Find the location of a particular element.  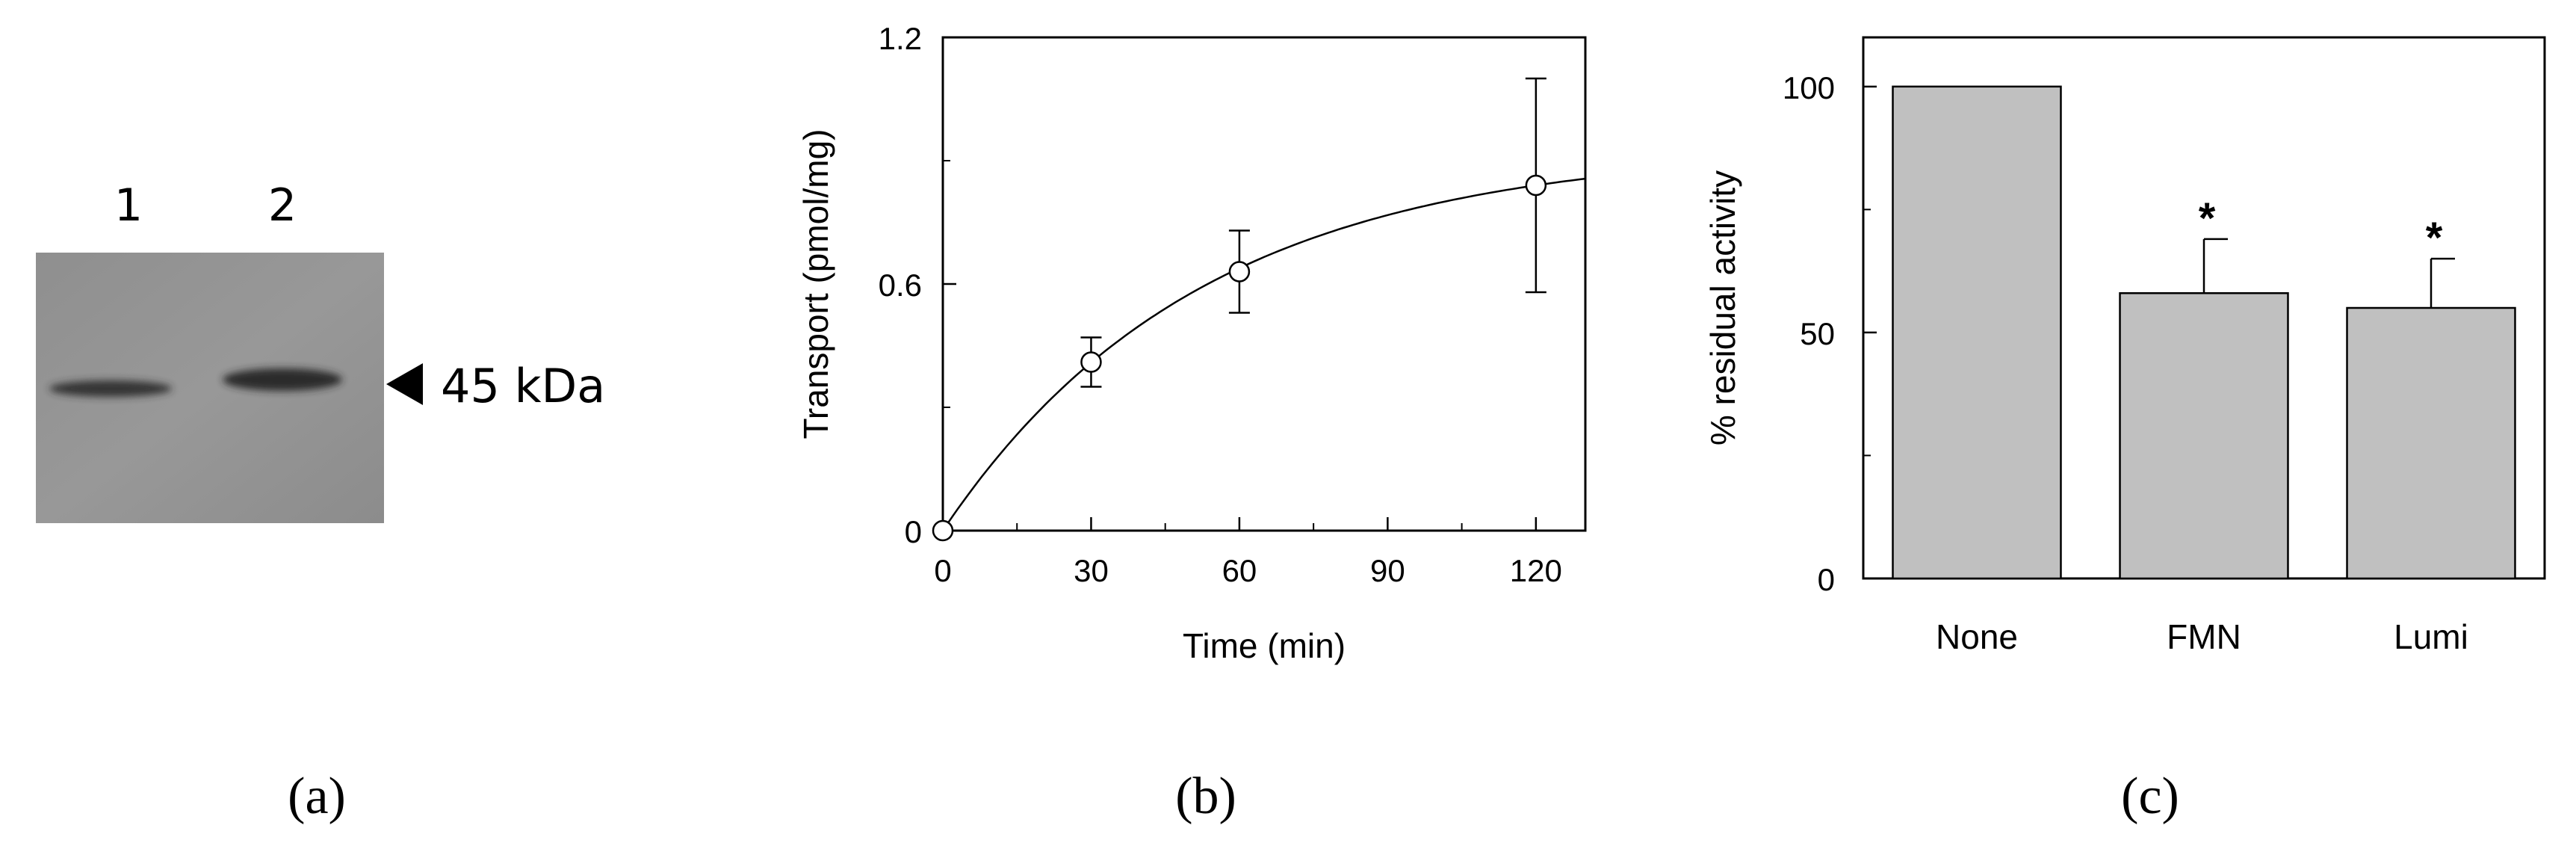

lane-2-label: 2 is located at coordinates (282, 205).